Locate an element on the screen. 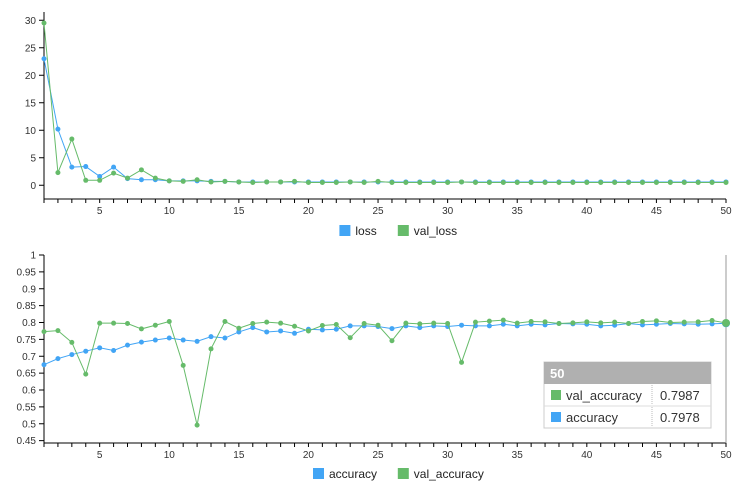  legend-item-loss: loss is located at coordinates (358, 231).